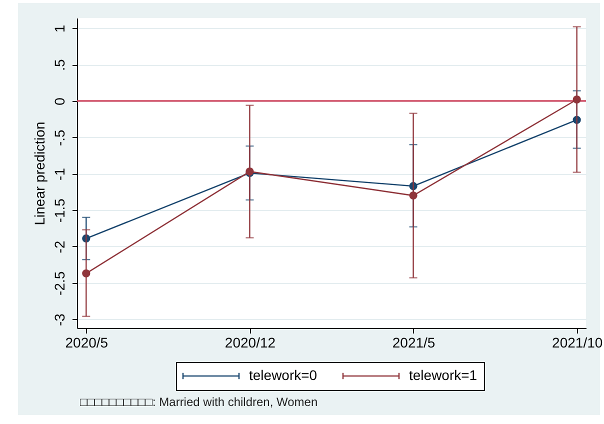 This screenshot has width=604, height=424. Describe the element at coordinates (60, 101) in the screenshot. I see `y-tick-label: 0` at that location.